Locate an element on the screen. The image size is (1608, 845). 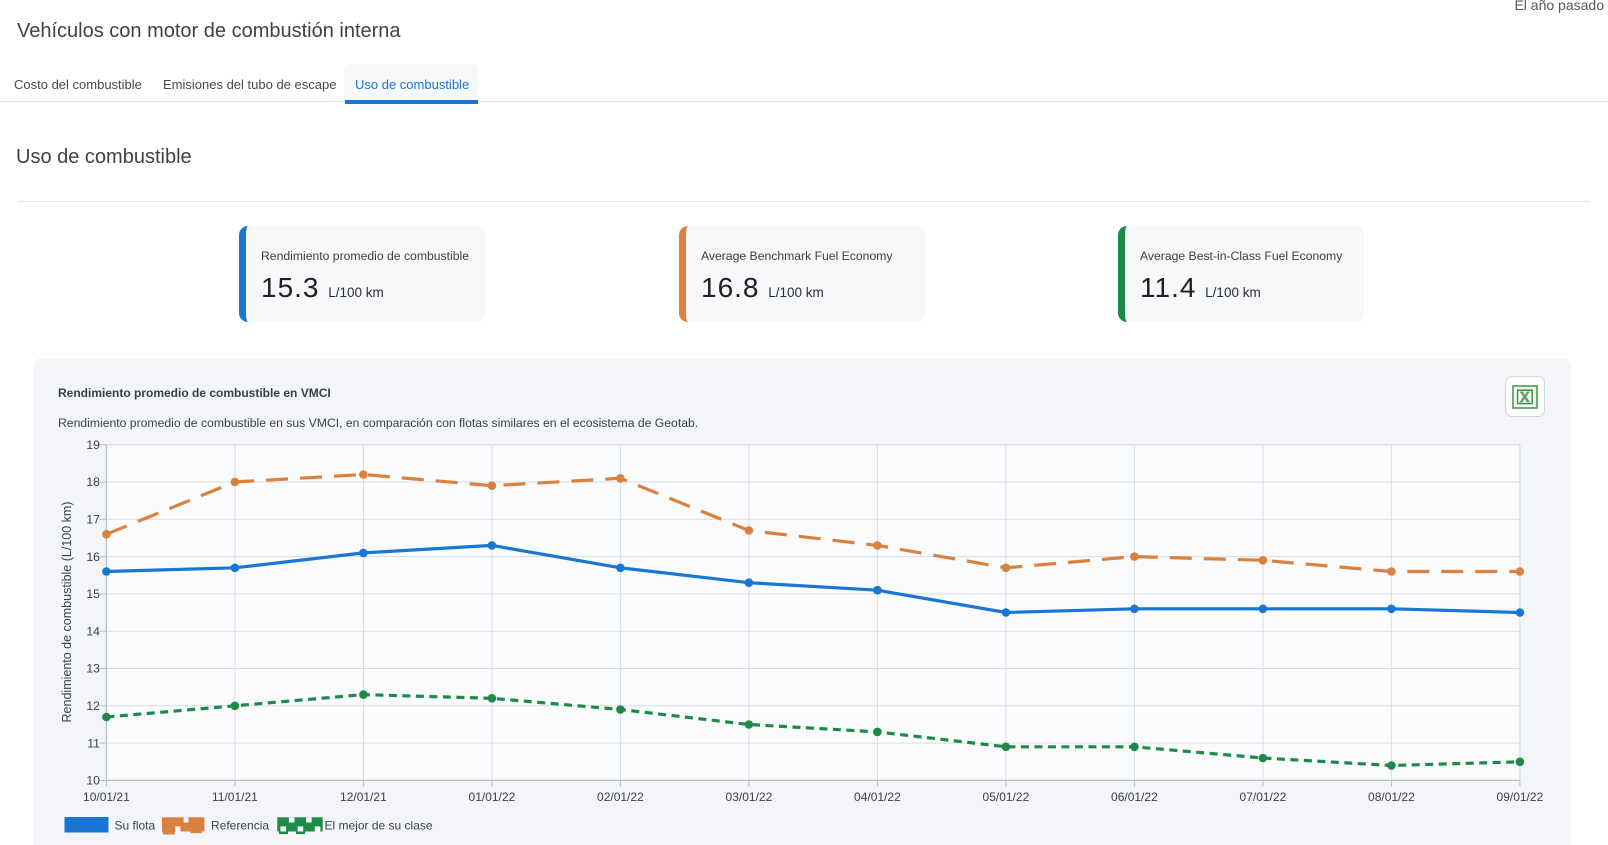
svg-text: 07/01/22 is located at coordinates (1263, 797).